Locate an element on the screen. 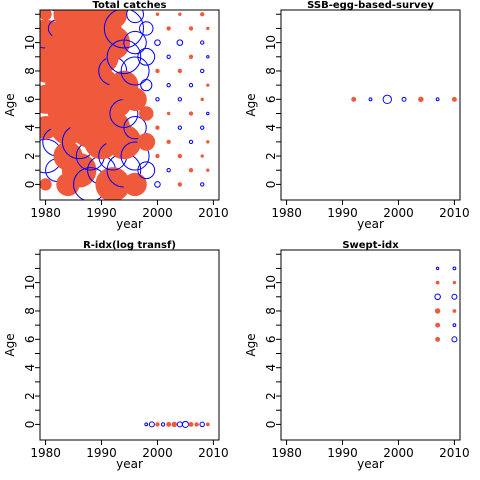 This screenshot has width=480, height=480. bubble-layer is located at coordinates (446, 304).